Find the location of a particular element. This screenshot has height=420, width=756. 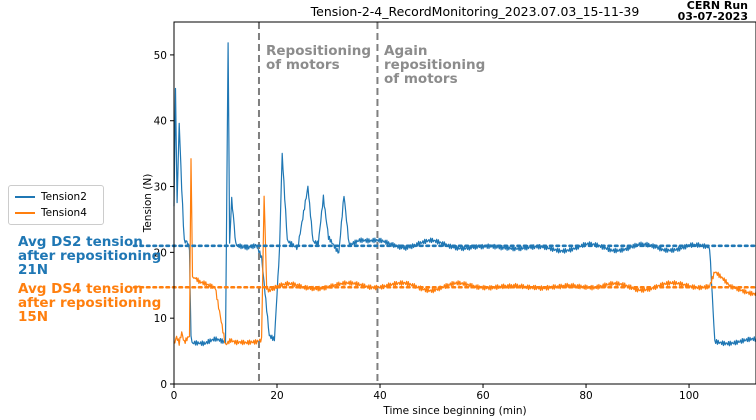

legend-label-tension2: Tension2 is located at coordinates (64, 197).